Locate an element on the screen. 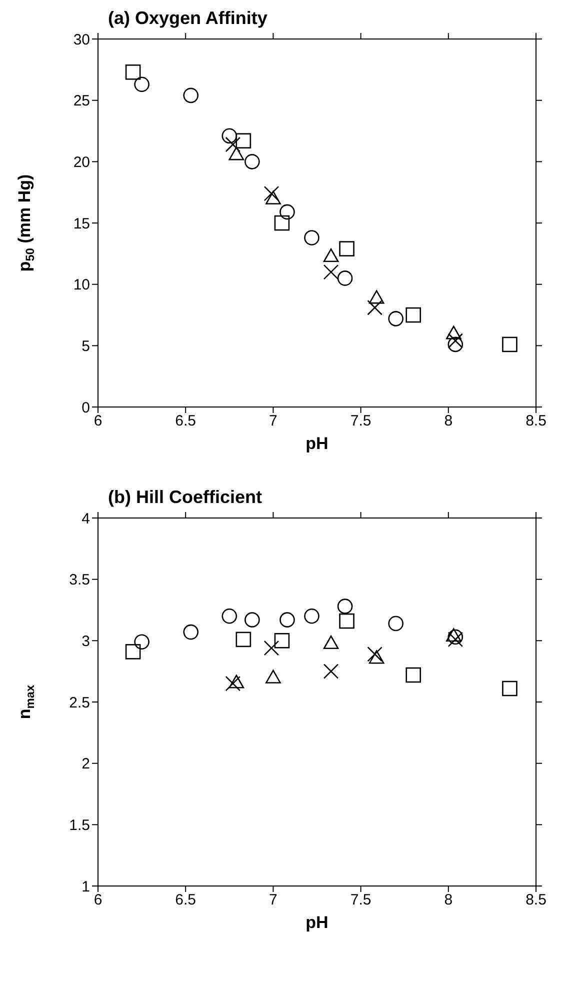 The image size is (567, 1000). y-tick-label: 25 is located at coordinates (81, 101).